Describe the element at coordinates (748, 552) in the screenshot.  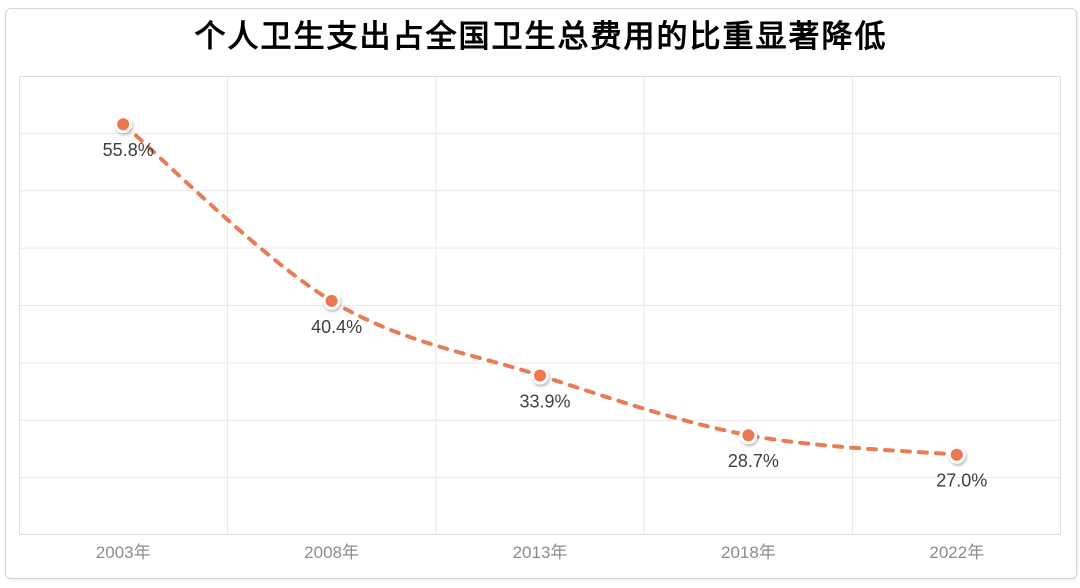
I see `x-axis-label: 2018年` at that location.